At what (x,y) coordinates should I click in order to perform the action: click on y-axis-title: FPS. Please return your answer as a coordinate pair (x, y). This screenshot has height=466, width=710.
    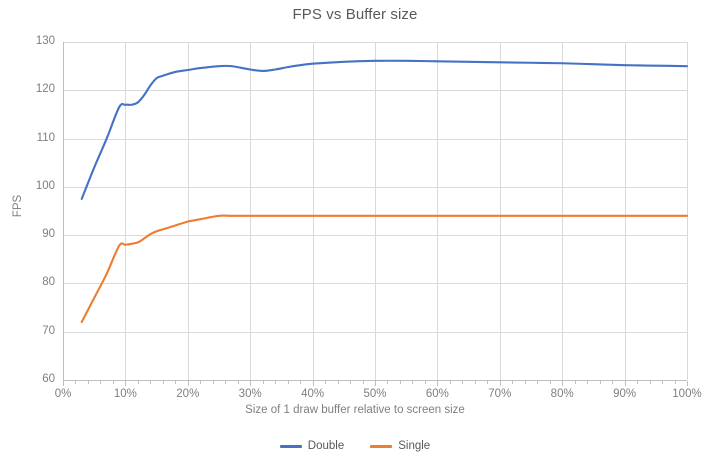
    Looking at the image, I should click on (18, 206).